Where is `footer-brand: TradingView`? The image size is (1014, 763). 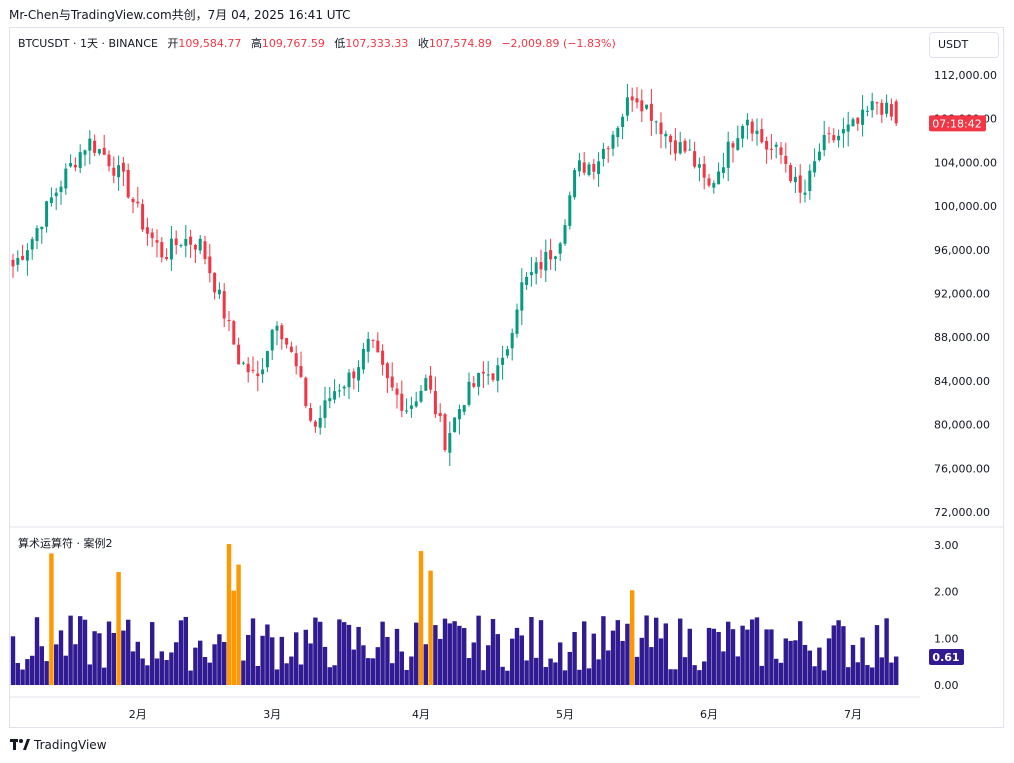
footer-brand: TradingView is located at coordinates (58, 745).